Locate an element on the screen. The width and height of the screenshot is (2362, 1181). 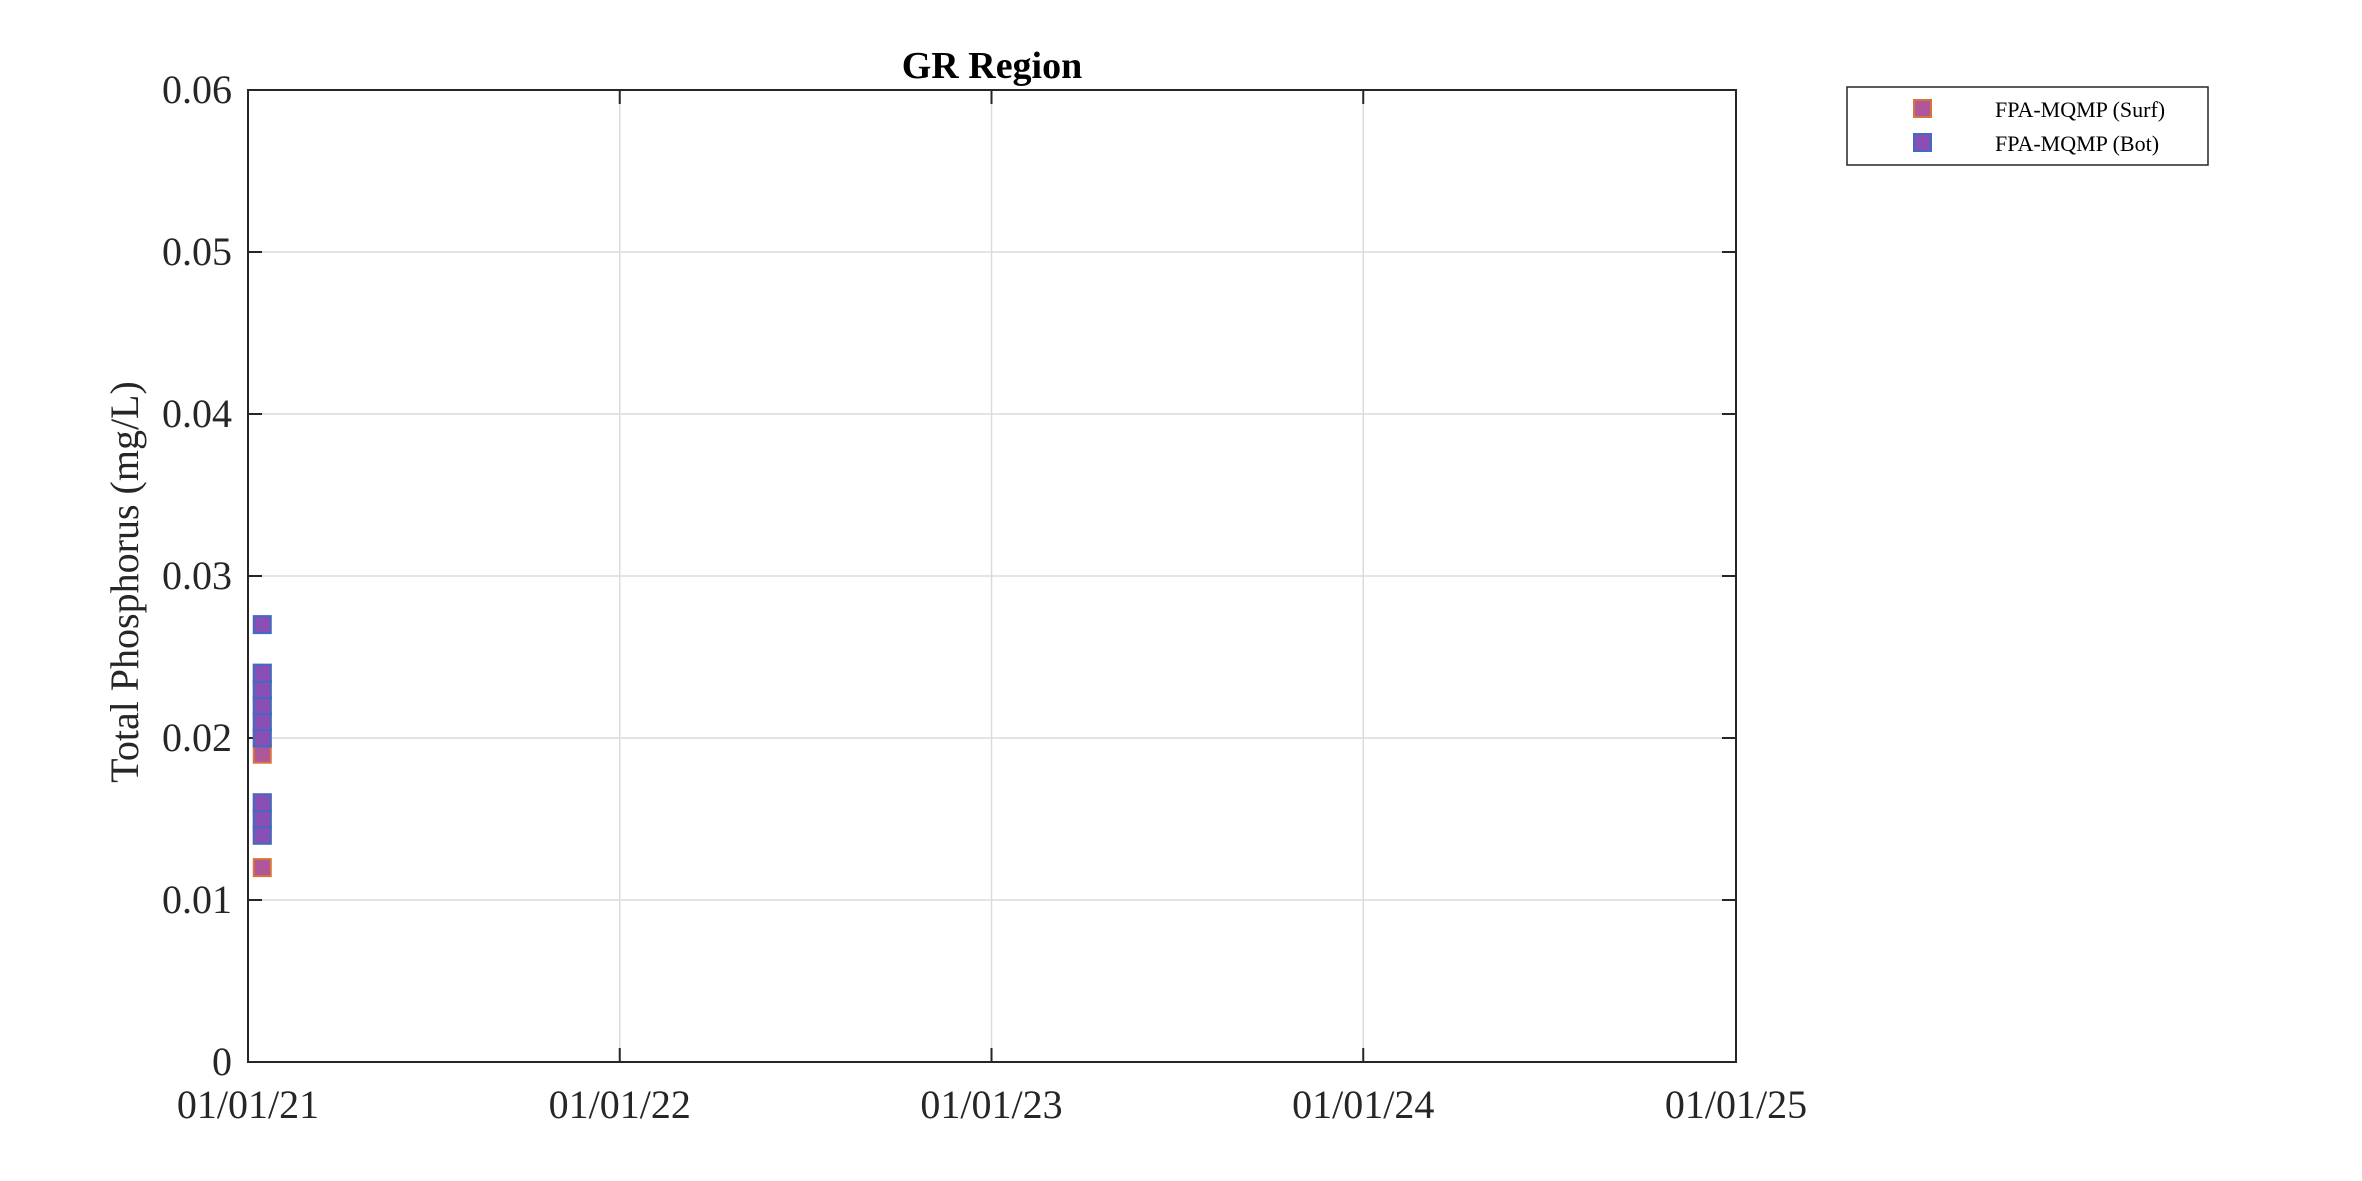
legend-marker-surf is located at coordinates (1922, 108).